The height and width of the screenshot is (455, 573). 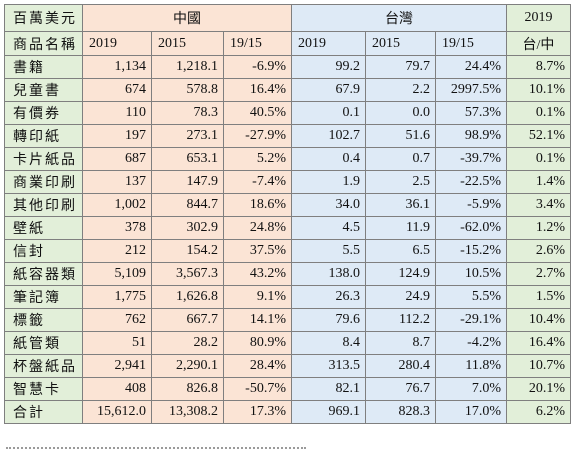 I want to click on header-row-1: 百萬美元 中國 台灣 2019, so click(x=287, y=18).